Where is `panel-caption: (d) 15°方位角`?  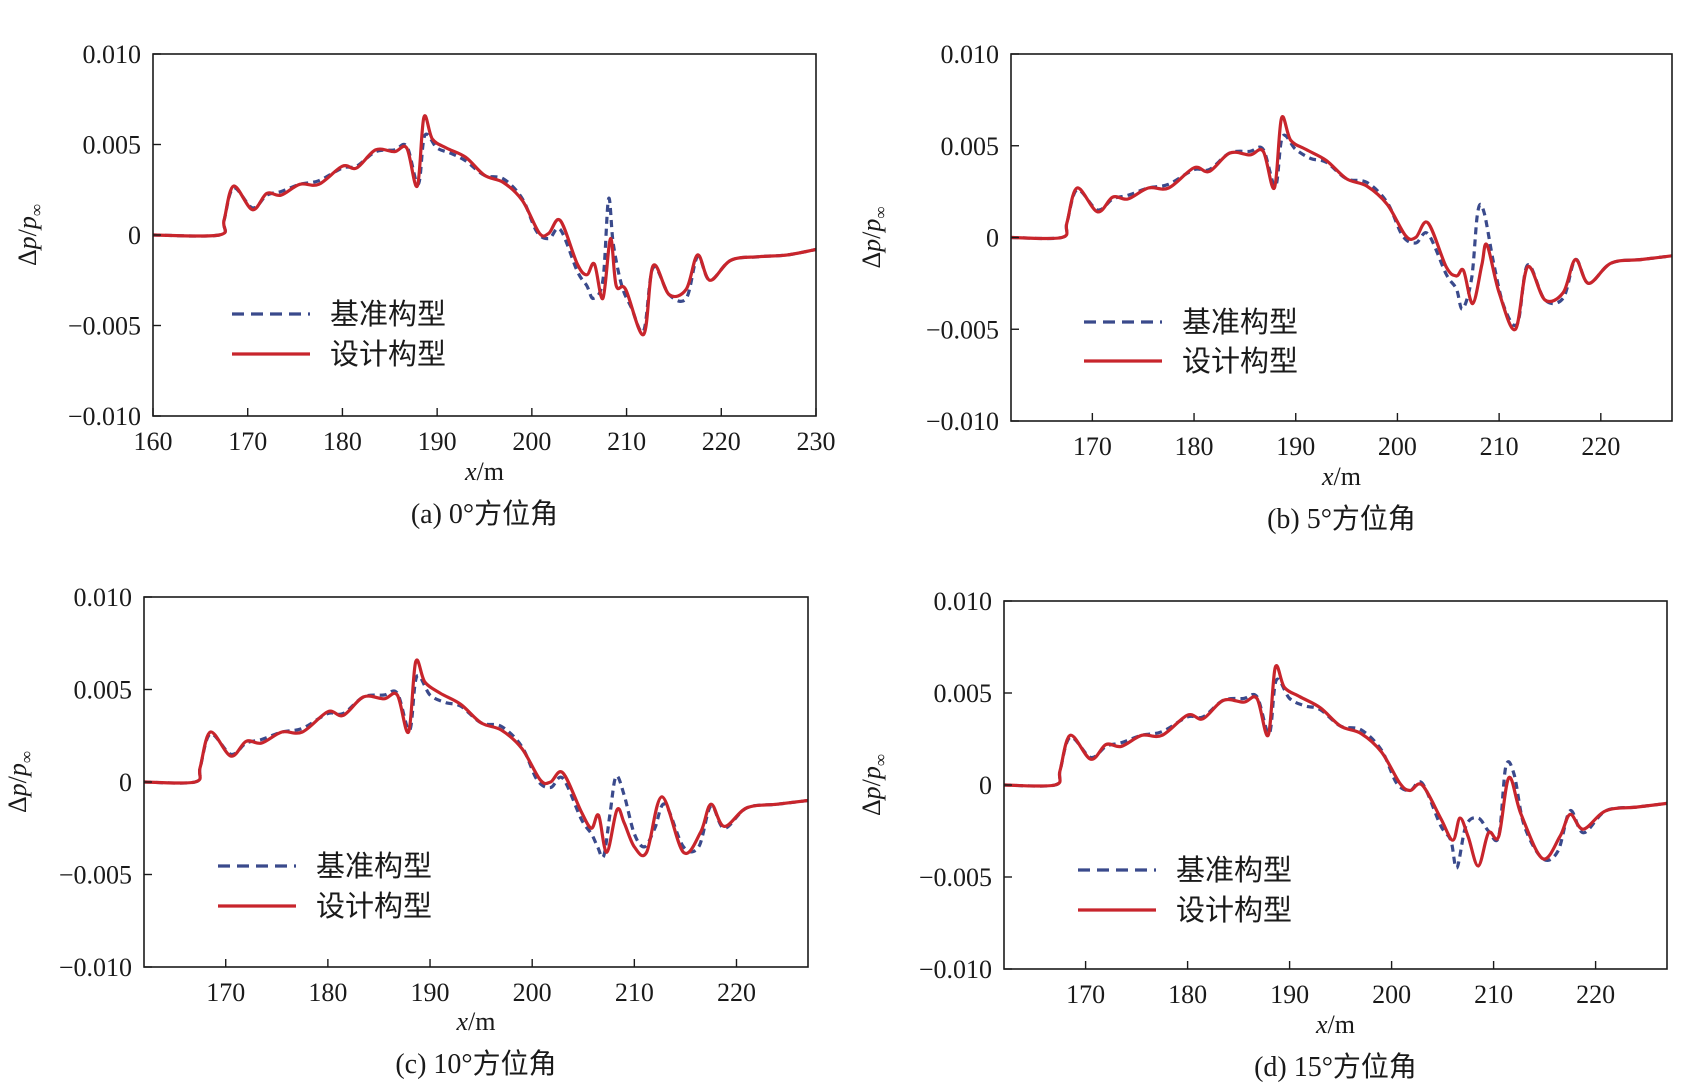
panel-caption: (d) 15°方位角 is located at coordinates (1335, 1067).